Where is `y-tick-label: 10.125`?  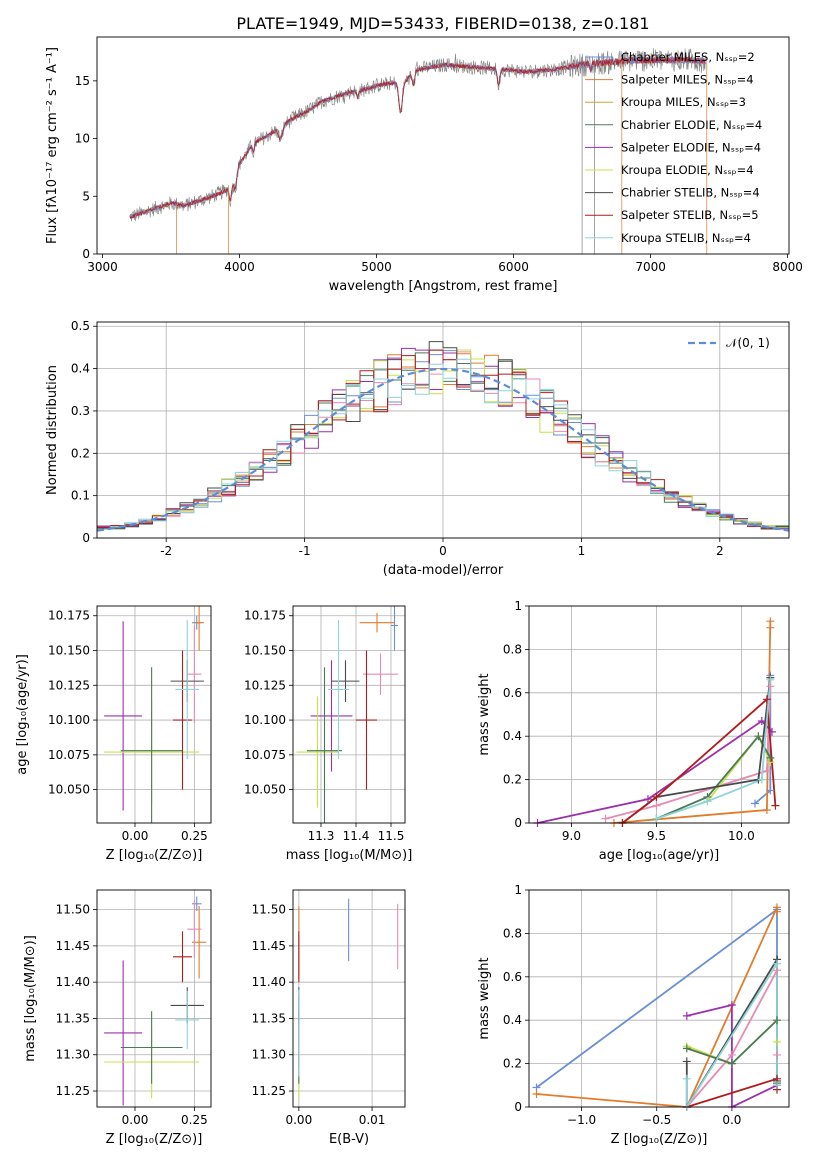 y-tick-label: 10.125 is located at coordinates (265, 685).